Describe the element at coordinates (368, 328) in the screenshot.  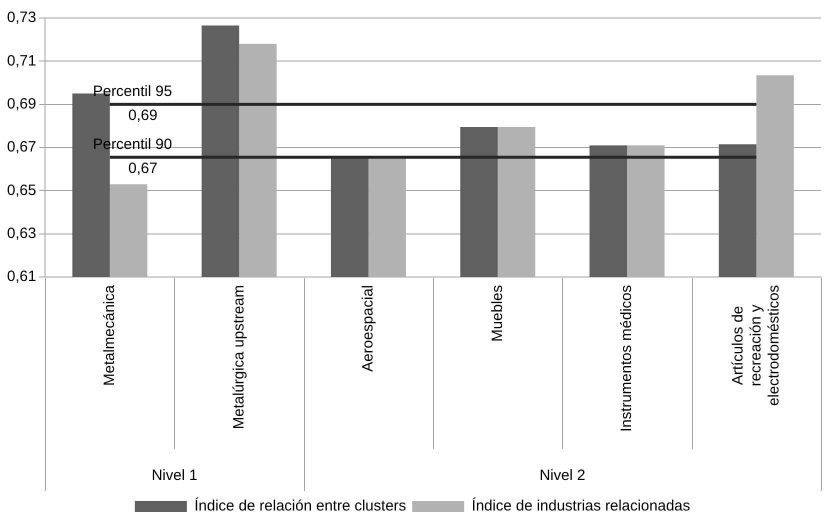
I see `x-tick-label: Aeroespacial` at that location.